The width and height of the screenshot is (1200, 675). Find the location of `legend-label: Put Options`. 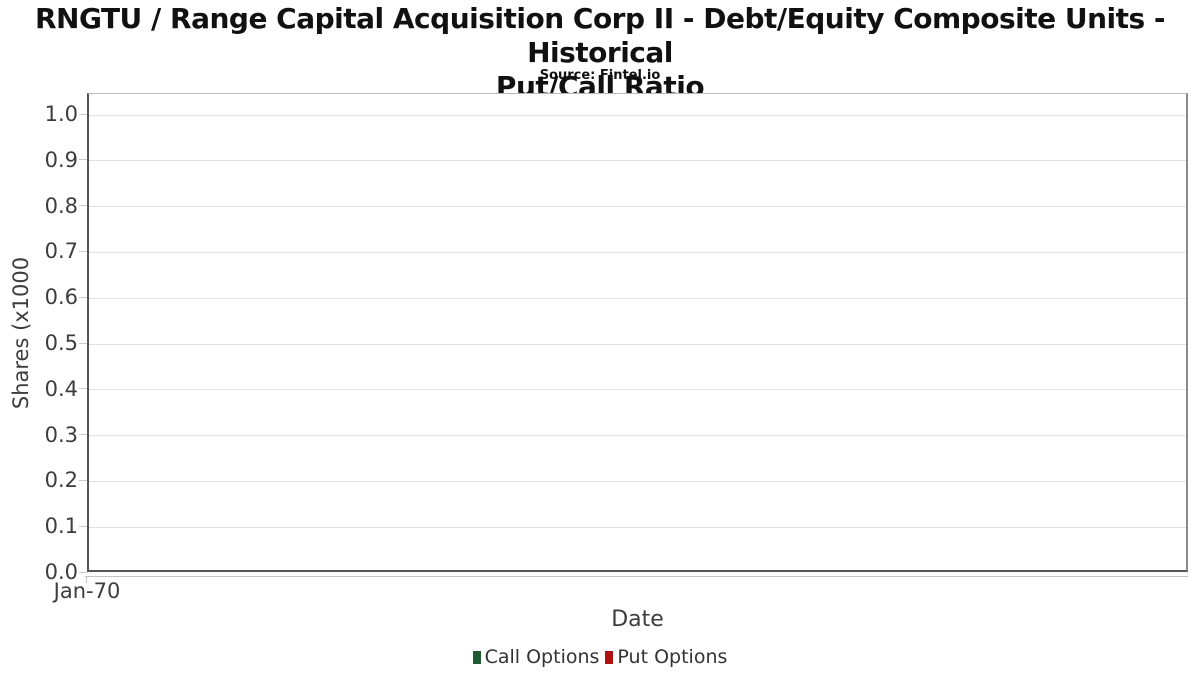

legend-label: Put Options is located at coordinates (672, 657).